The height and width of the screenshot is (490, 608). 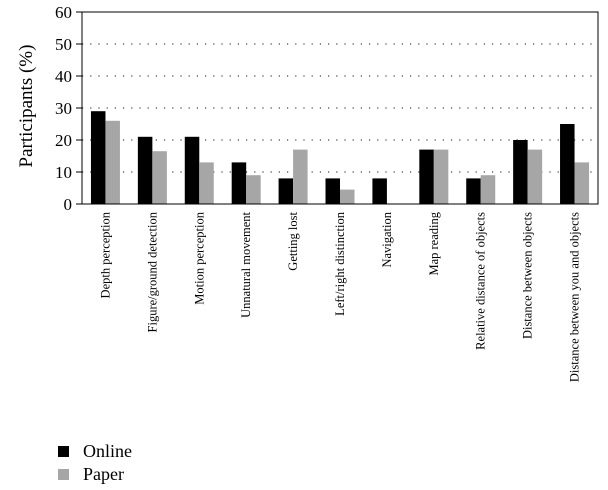 I want to click on legend-label-online: Online, so click(x=107, y=451).